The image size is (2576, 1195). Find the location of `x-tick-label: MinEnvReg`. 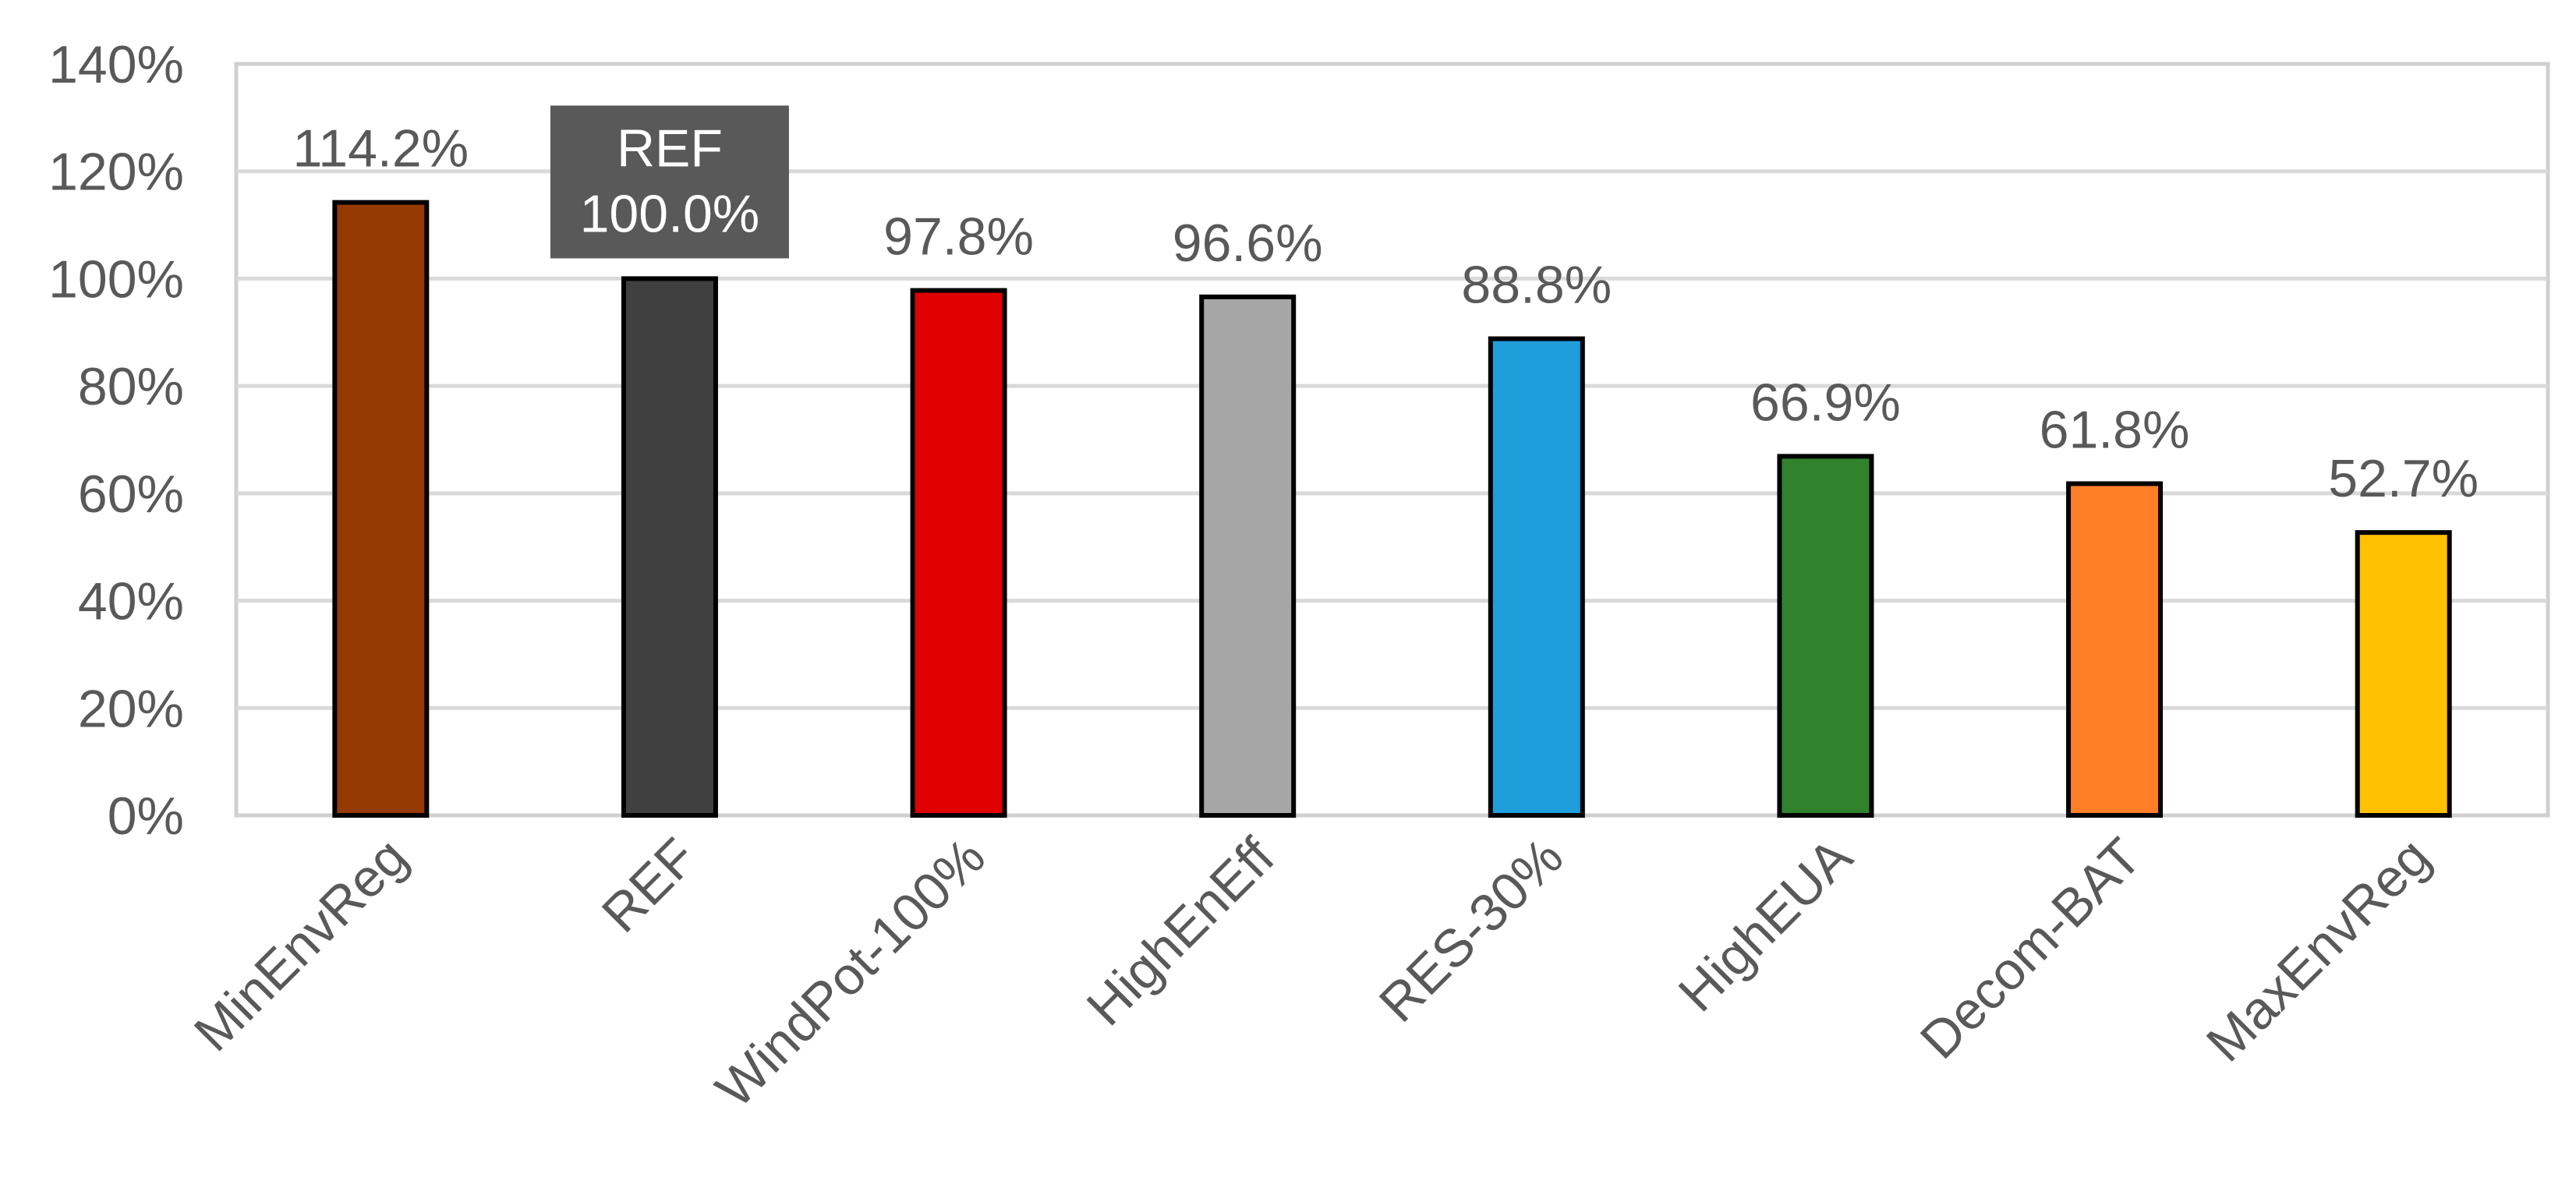

x-tick-label: MinEnvReg is located at coordinates (301, 944).